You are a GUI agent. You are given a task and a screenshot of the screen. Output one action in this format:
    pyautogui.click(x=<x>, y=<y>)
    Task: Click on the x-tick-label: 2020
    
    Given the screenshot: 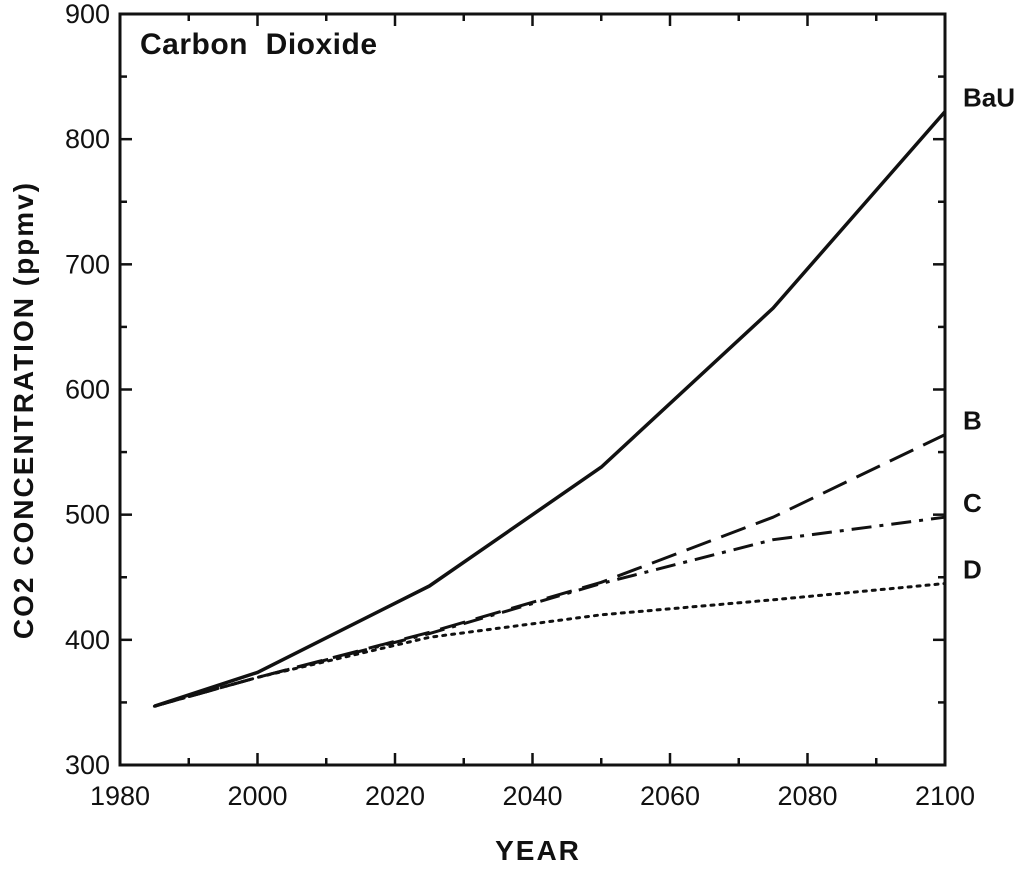 What is the action you would take?
    pyautogui.click(x=395, y=796)
    